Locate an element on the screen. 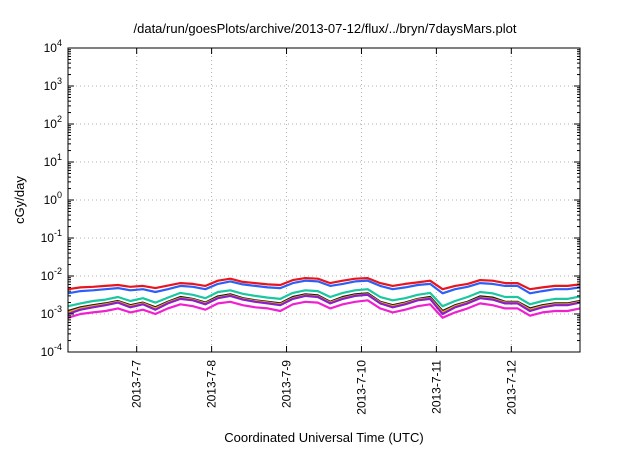 This screenshot has height=453, width=640. x-tick-label: 2013-7-10 is located at coordinates (361, 387).